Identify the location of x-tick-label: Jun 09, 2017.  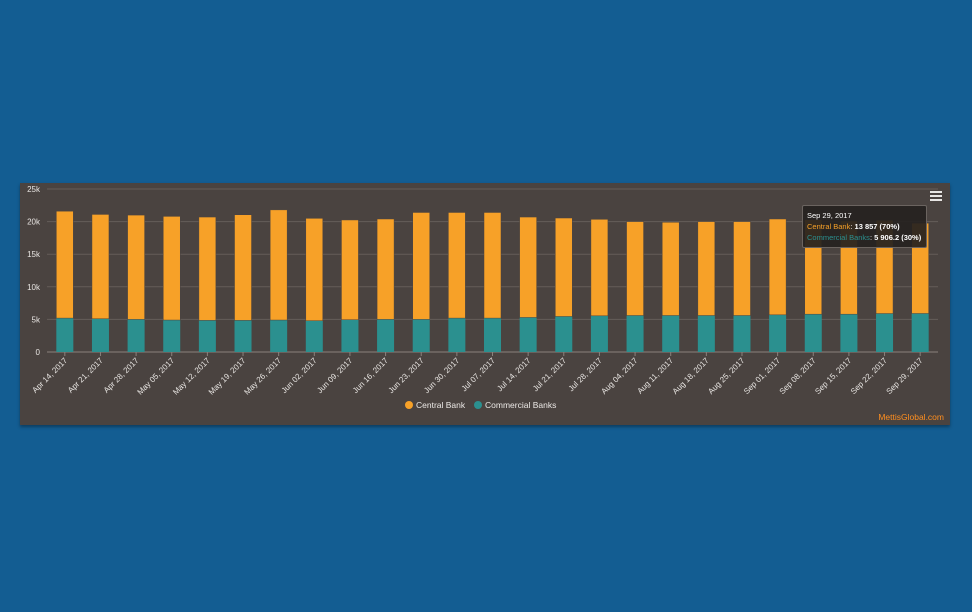
(334, 375).